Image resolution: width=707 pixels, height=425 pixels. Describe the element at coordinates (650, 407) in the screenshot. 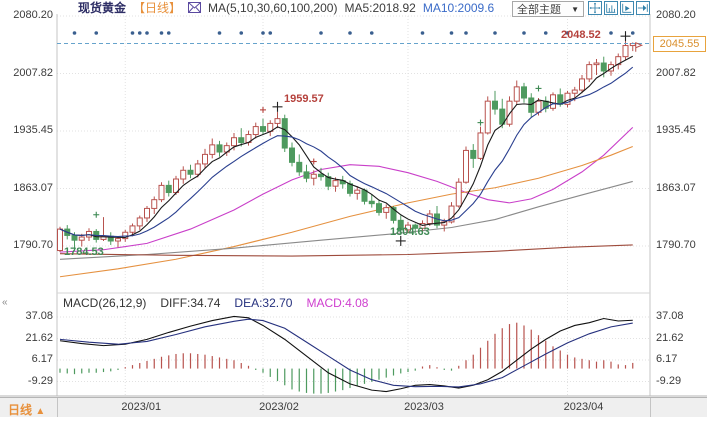

I see `bottom-bar-divider` at that location.